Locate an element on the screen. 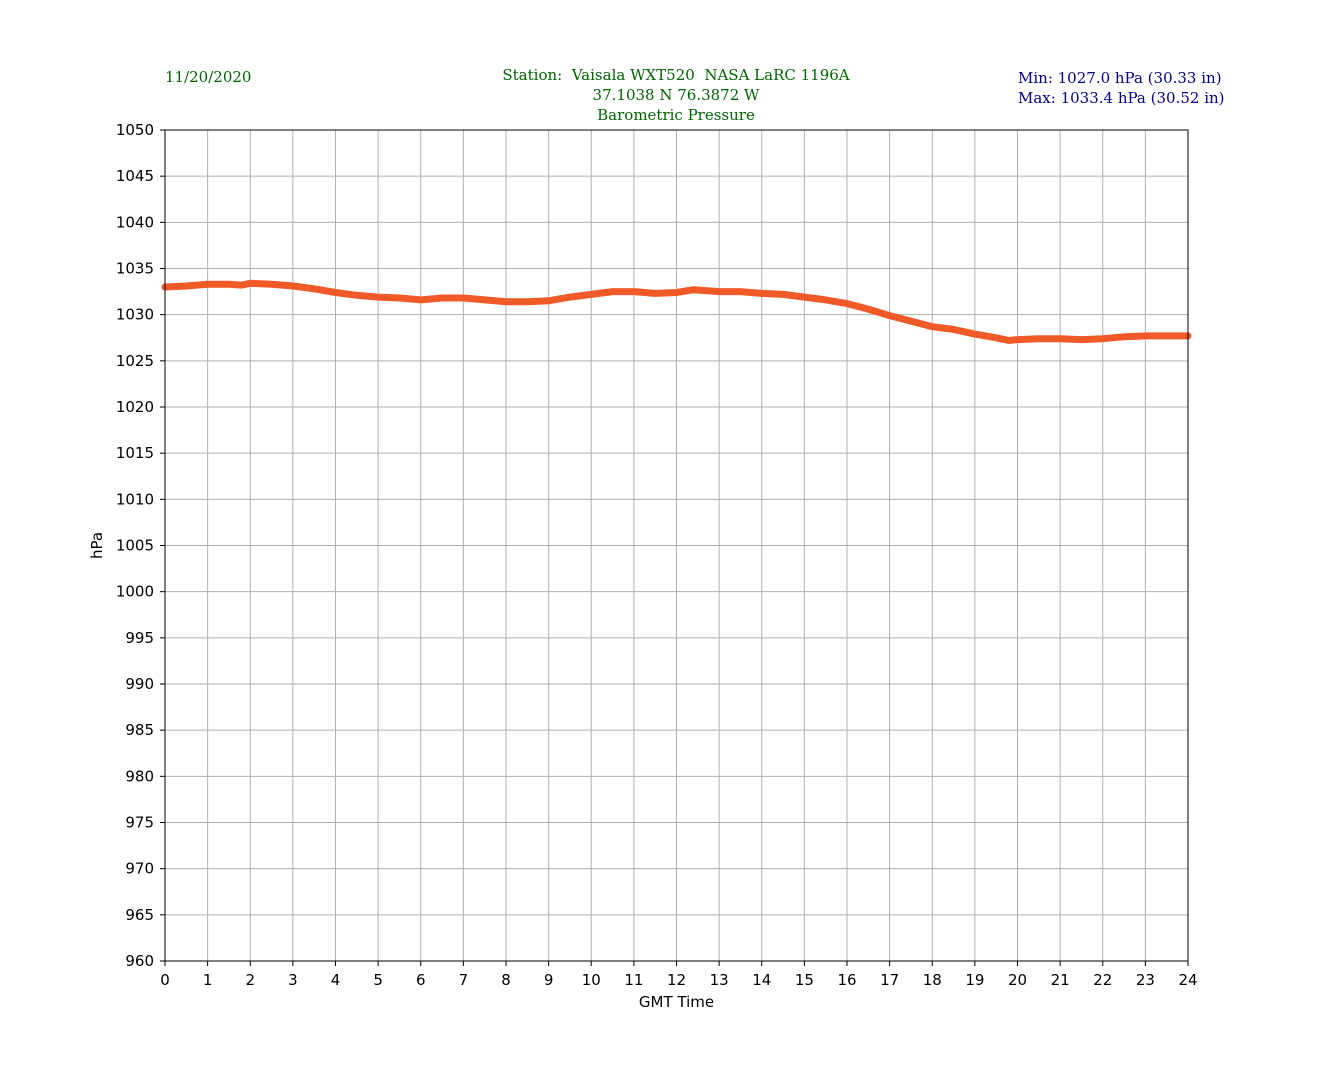 This screenshot has height=1080, width=1320. chart-title: Barometric Pressure is located at coordinates (676, 115).